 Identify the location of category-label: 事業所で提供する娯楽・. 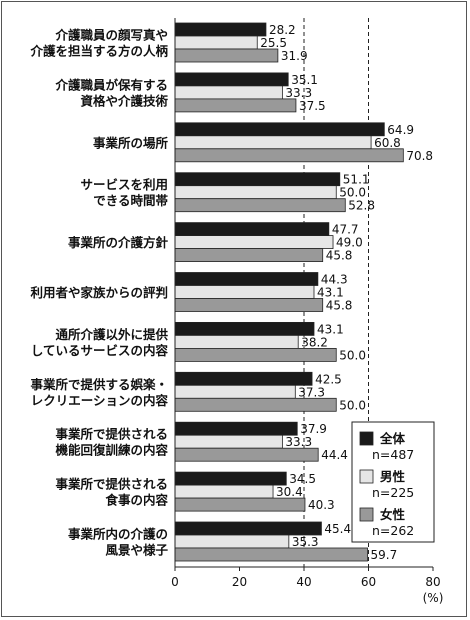
(99, 384).